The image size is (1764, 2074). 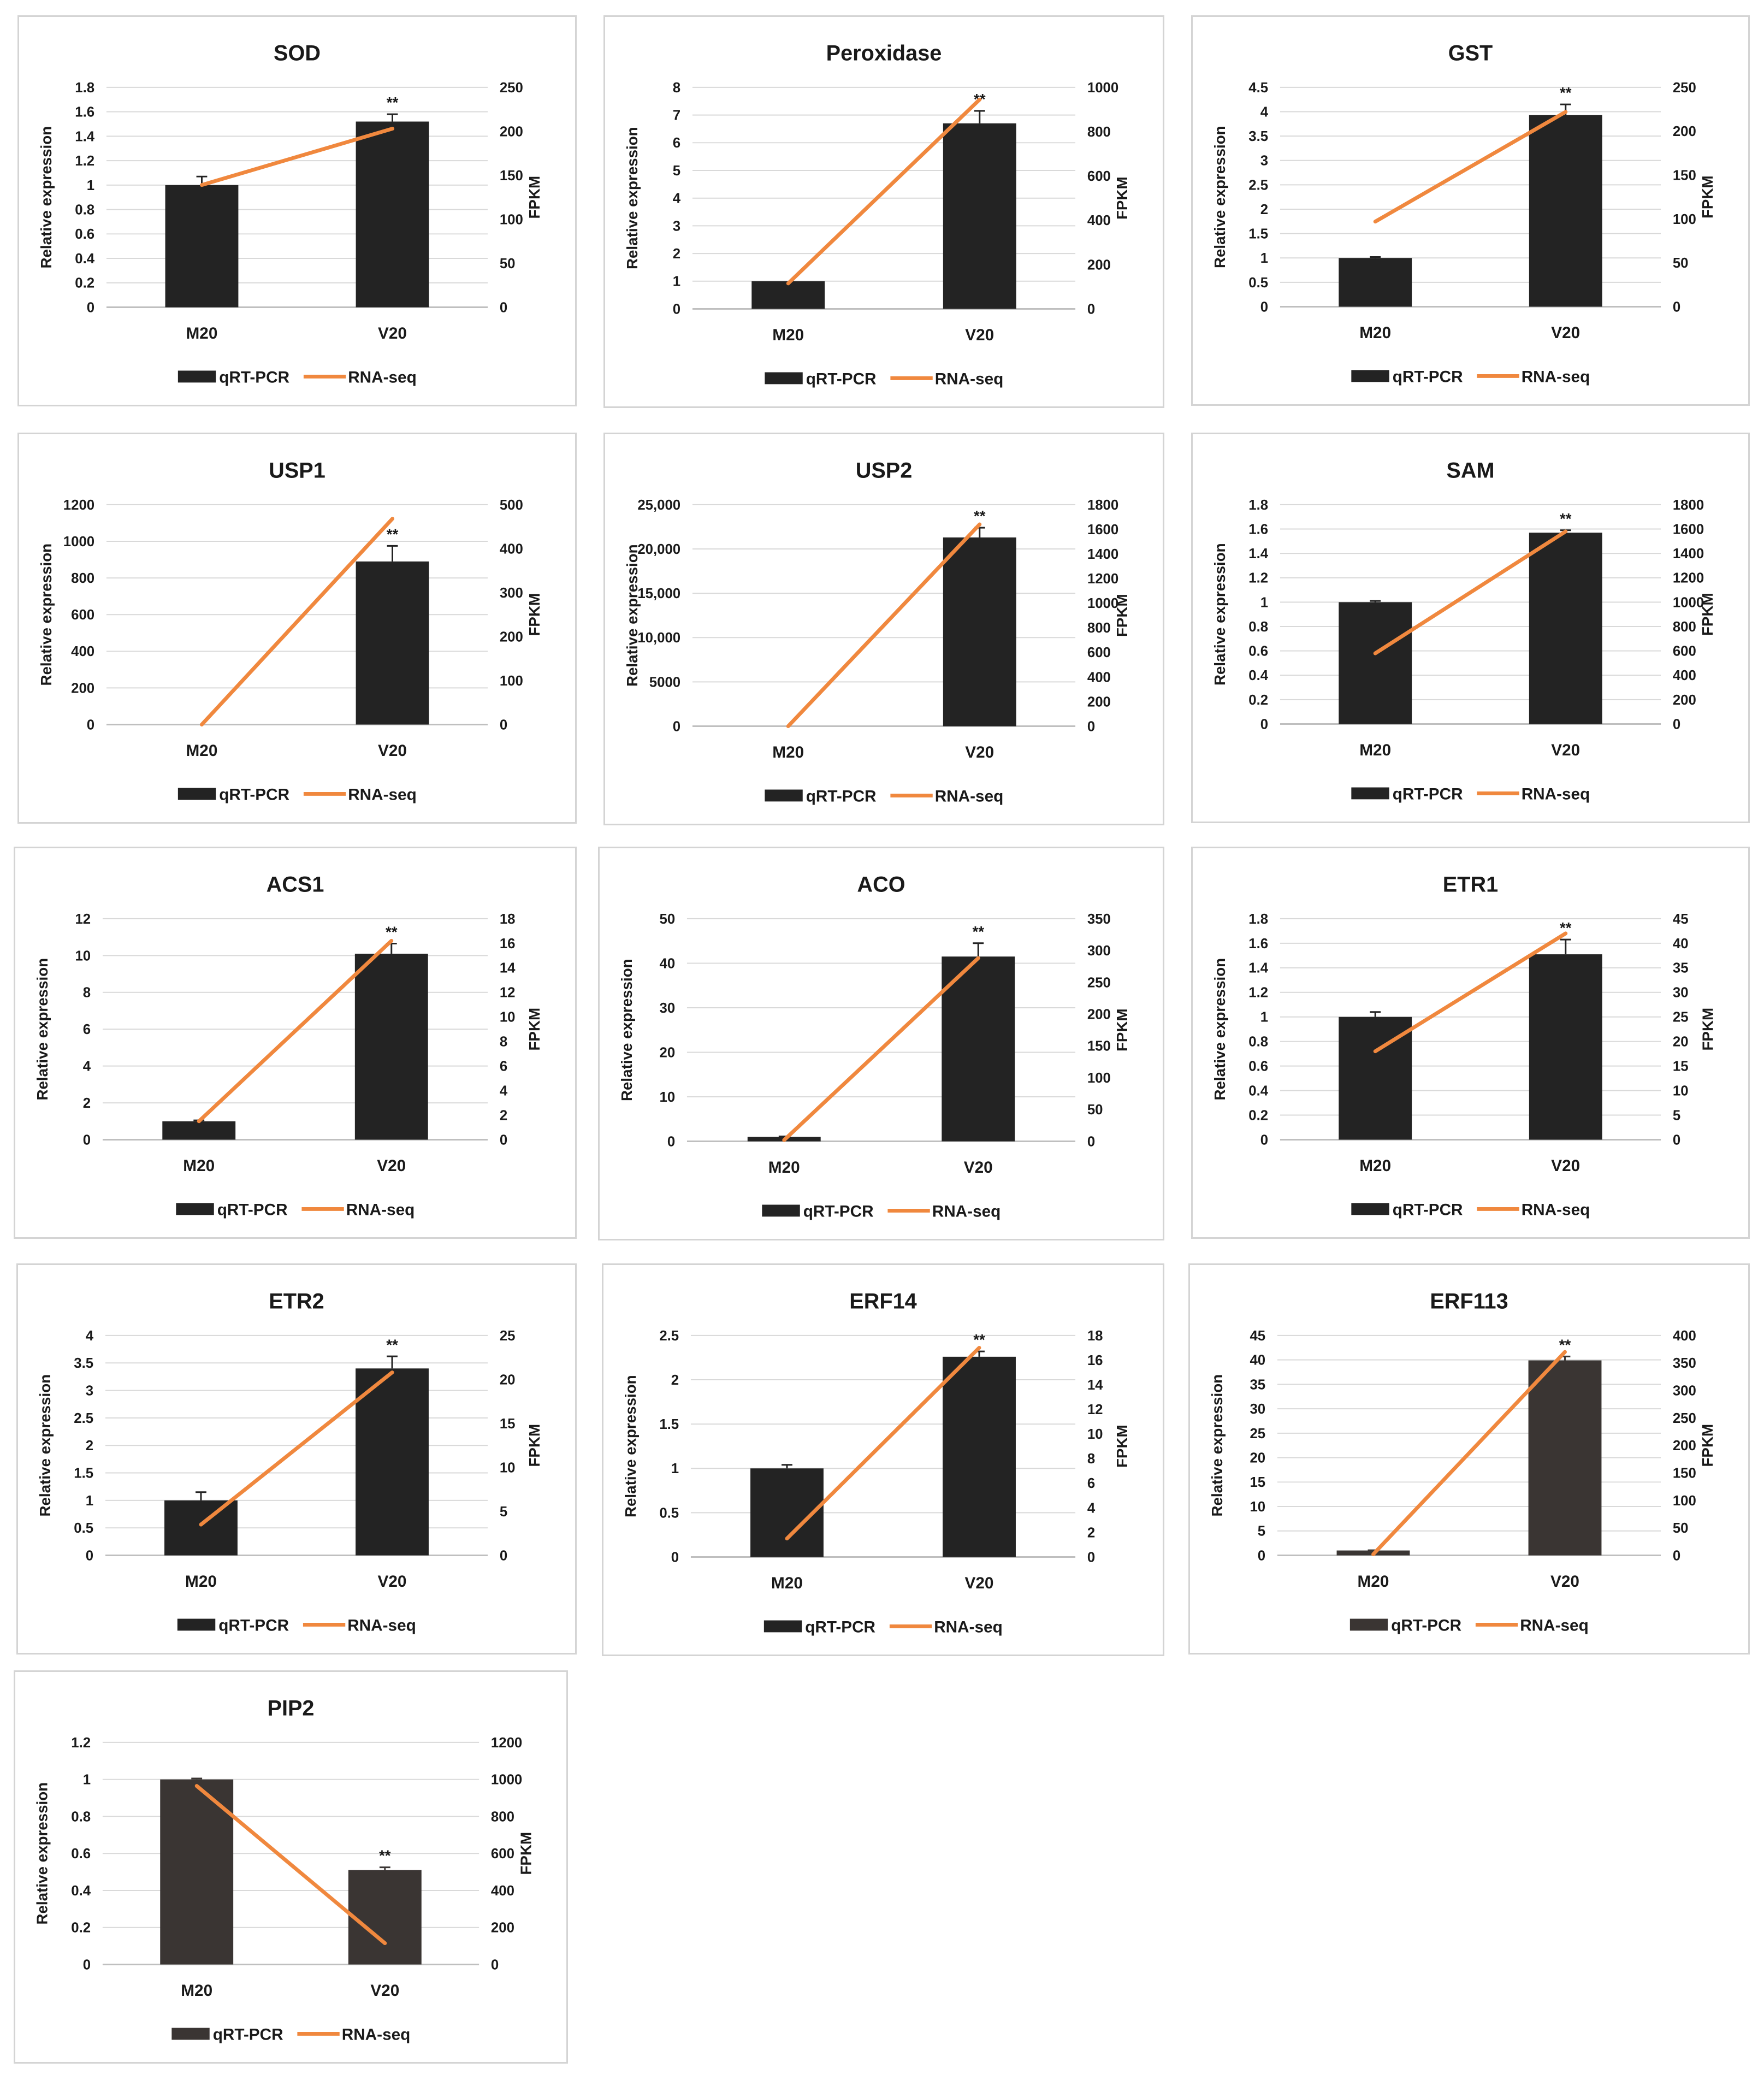 I want to click on chart-title: ETR2, so click(x=296, y=1301).